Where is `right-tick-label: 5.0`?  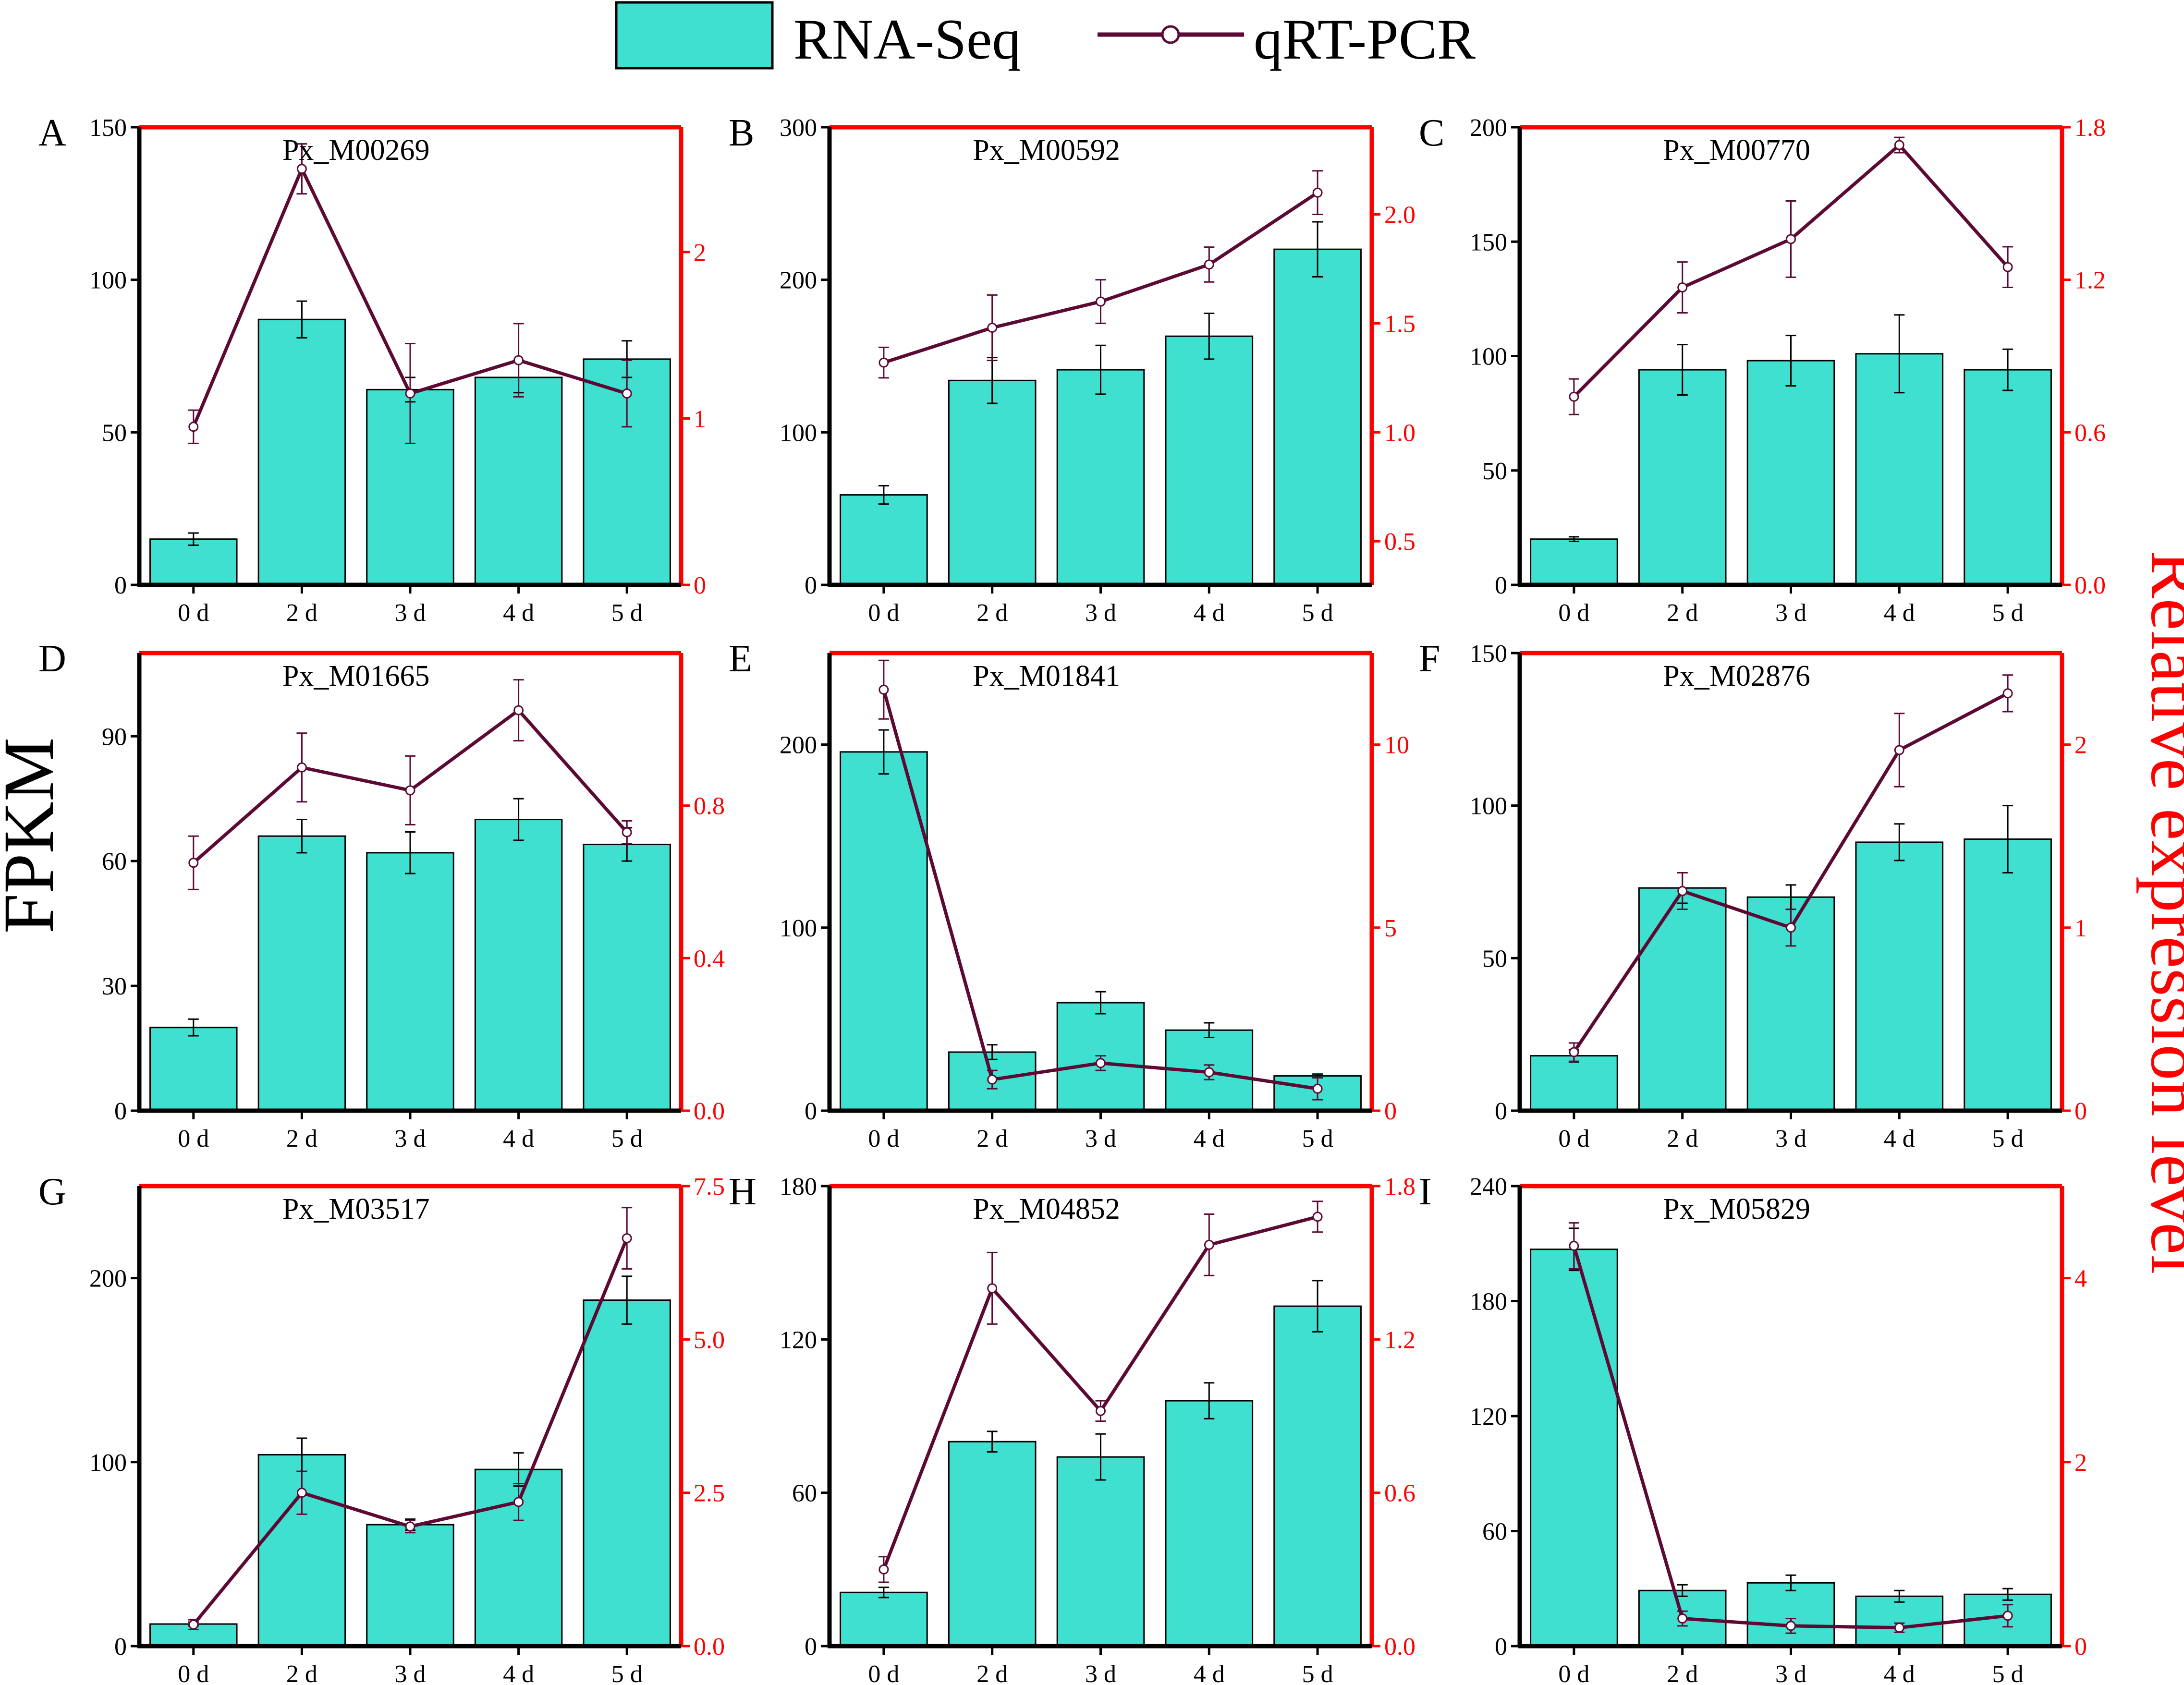
right-tick-label: 5.0 is located at coordinates (709, 1340).